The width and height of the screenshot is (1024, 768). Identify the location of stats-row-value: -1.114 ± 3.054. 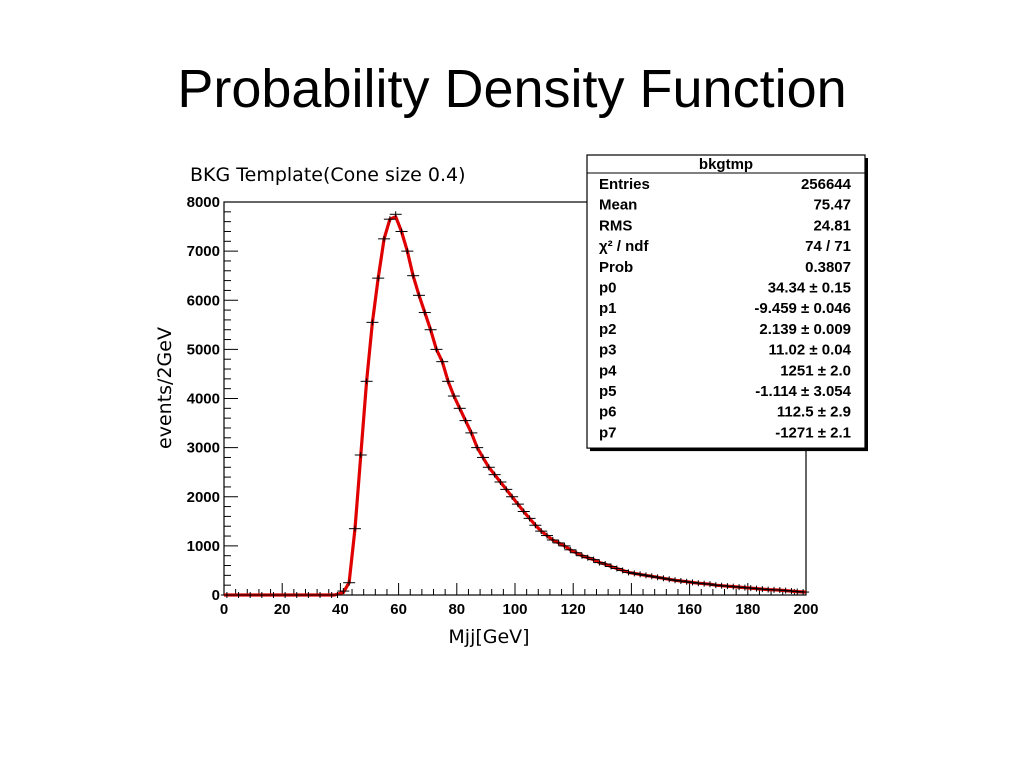
(803, 391).